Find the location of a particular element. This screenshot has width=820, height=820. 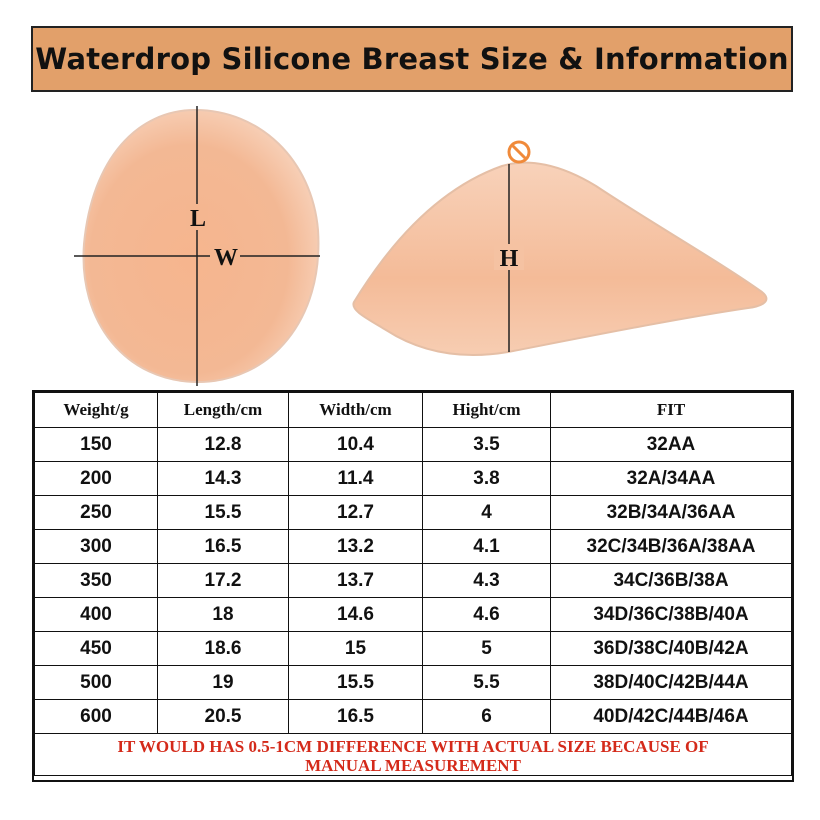

cell-length: 19 is located at coordinates (223, 682).